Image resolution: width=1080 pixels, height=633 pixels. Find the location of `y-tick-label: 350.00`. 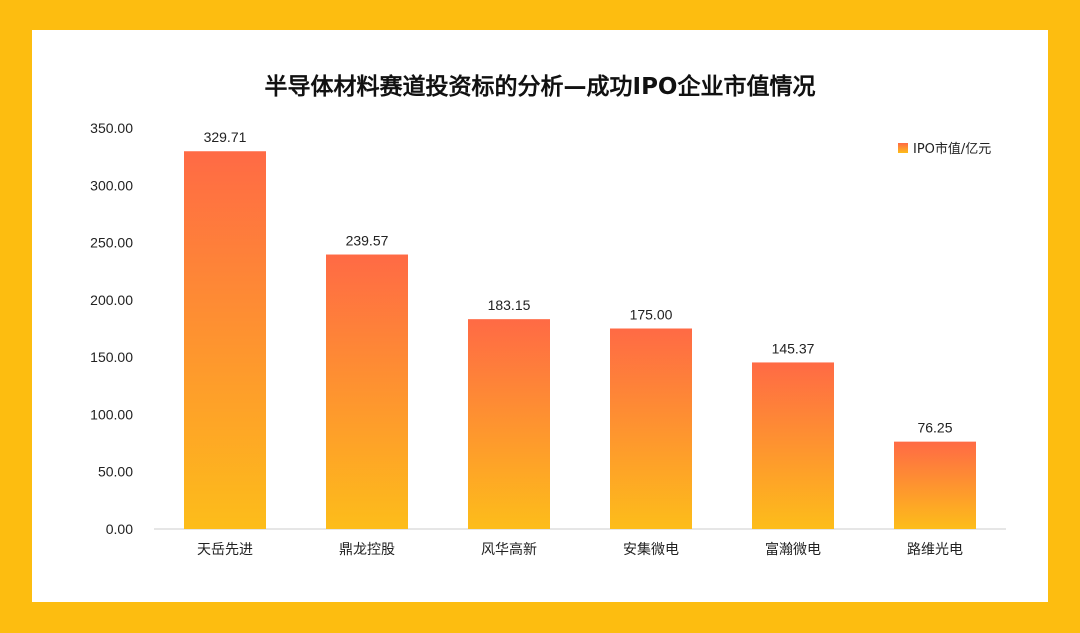

y-tick-label: 350.00 is located at coordinates (111, 128).